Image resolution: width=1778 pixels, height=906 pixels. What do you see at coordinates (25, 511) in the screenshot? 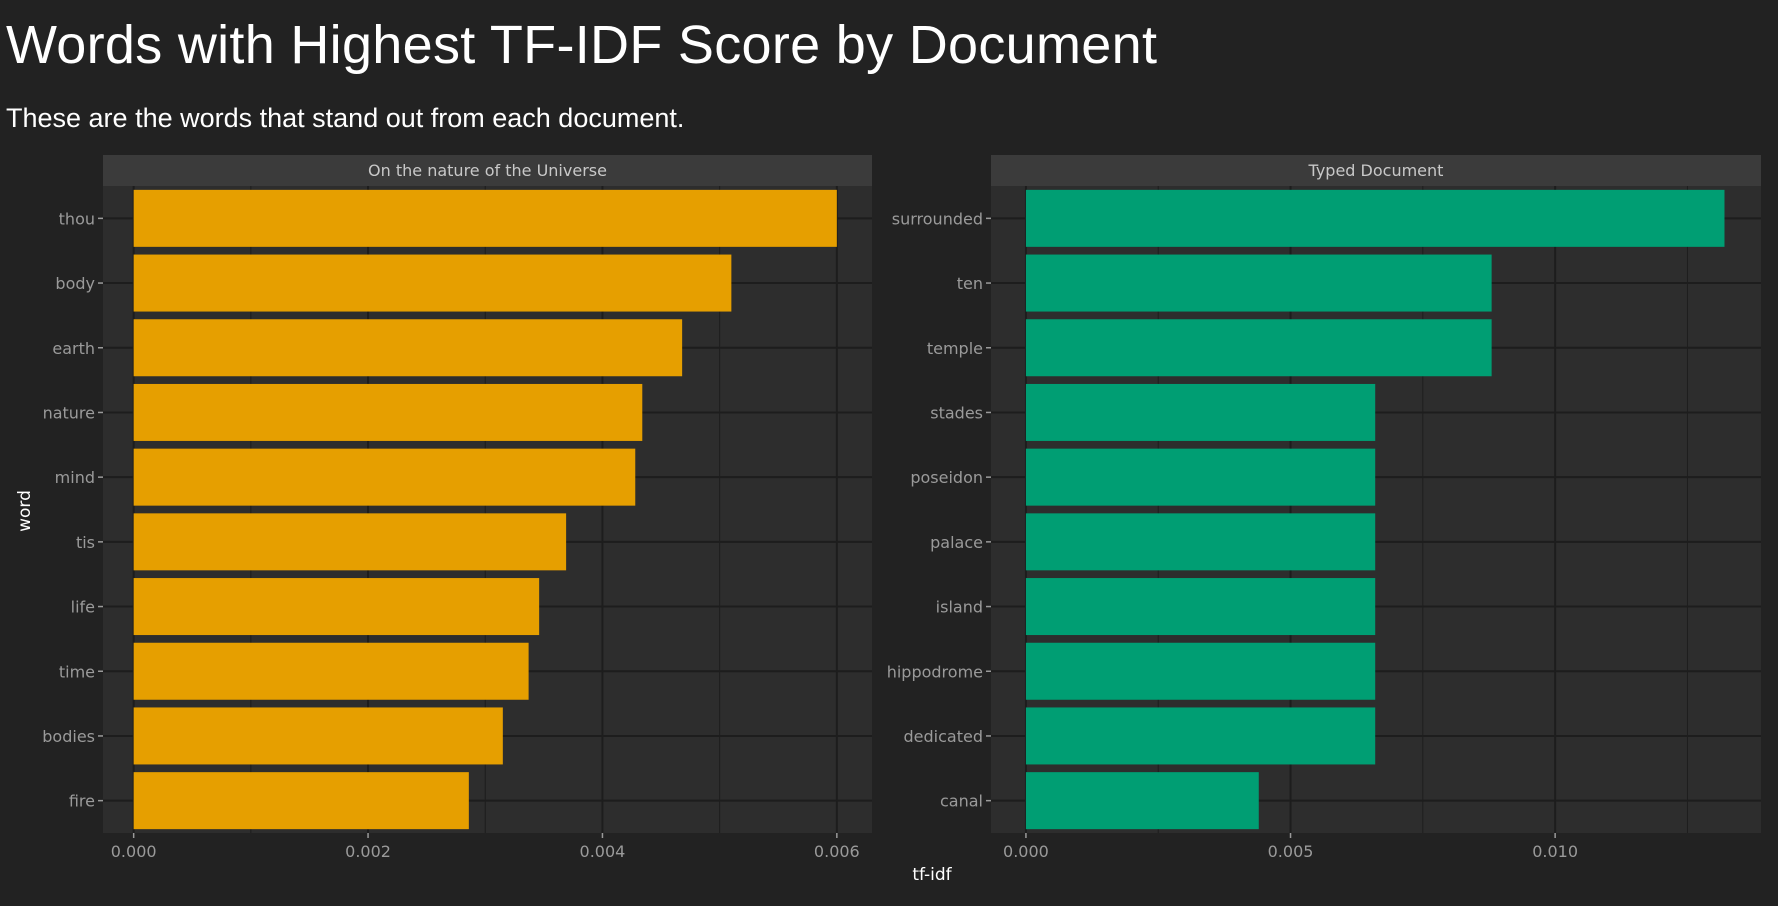
I see `y-axis-title: word` at bounding box center [25, 511].